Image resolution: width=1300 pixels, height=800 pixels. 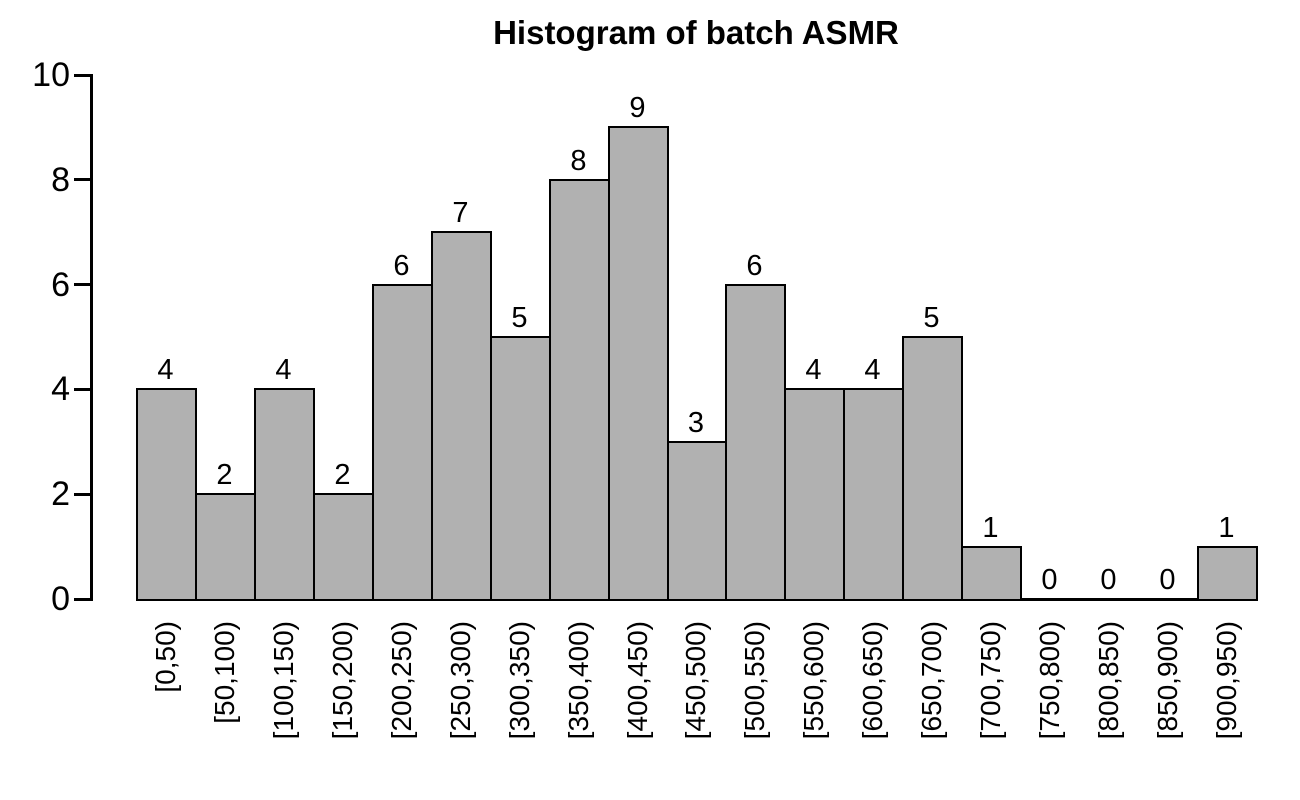 What do you see at coordinates (637, 680) in the screenshot?
I see `x-tick-label-text: [400,450)` at bounding box center [637, 680].